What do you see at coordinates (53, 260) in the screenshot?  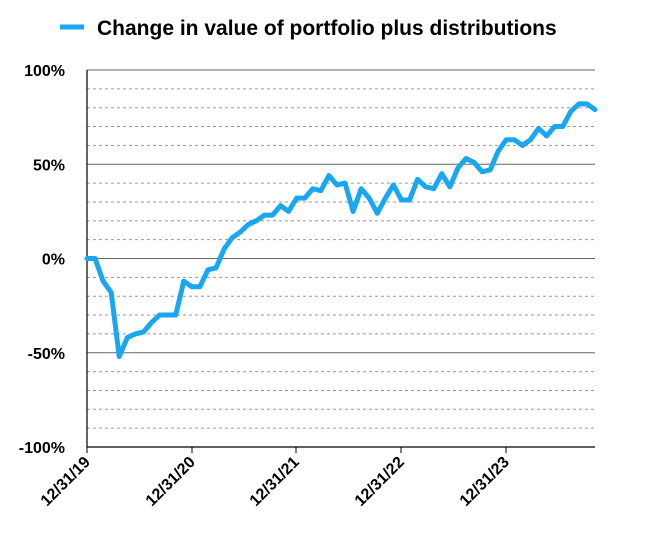 I see `y-tick-label: 0%` at bounding box center [53, 260].